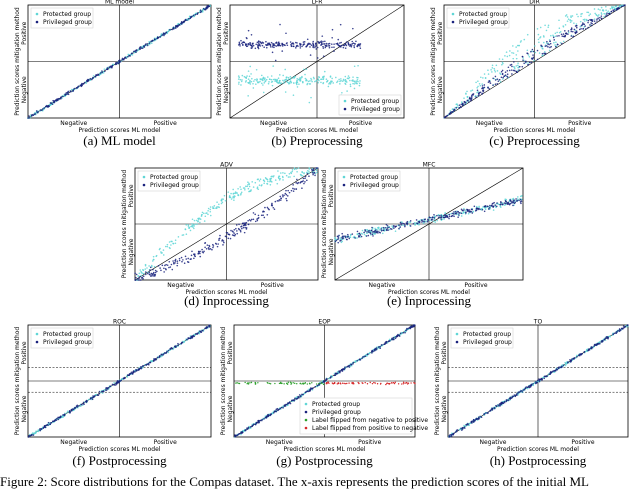 Image resolution: width=640 pixels, height=493 pixels. Describe the element at coordinates (437, 381) in the screenshot. I see `y-axis-label: Prediction scores mitigation method` at that location.